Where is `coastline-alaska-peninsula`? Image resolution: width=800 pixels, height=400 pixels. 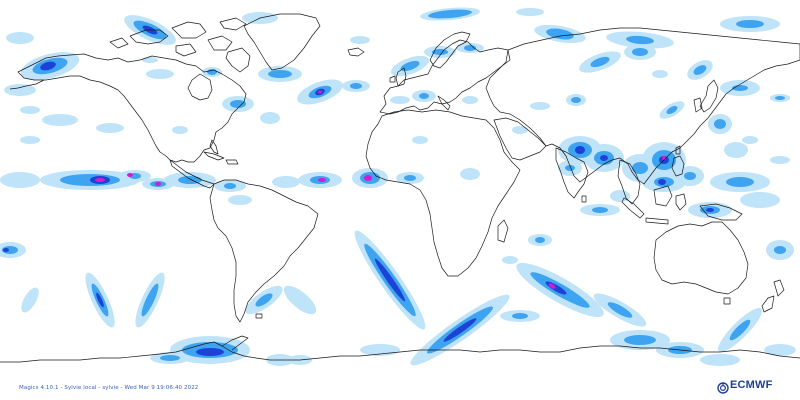 coastline-alaska-peninsula is located at coordinates (27, 84).